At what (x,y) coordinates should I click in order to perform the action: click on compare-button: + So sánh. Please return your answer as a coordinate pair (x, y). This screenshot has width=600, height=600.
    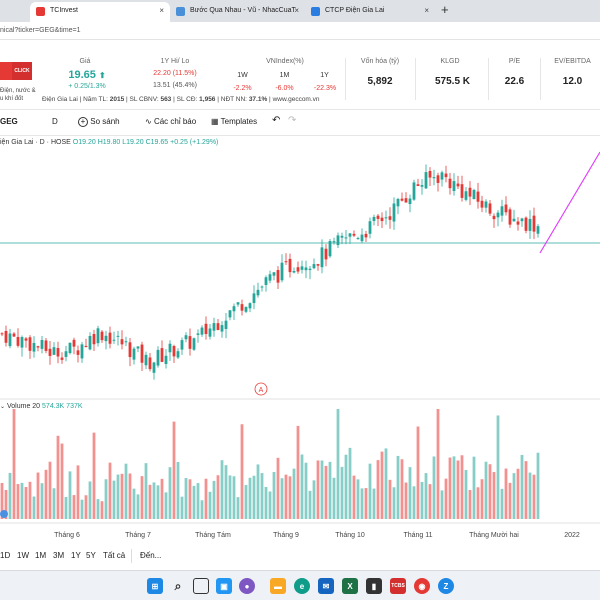
    Looking at the image, I should click on (99, 122).